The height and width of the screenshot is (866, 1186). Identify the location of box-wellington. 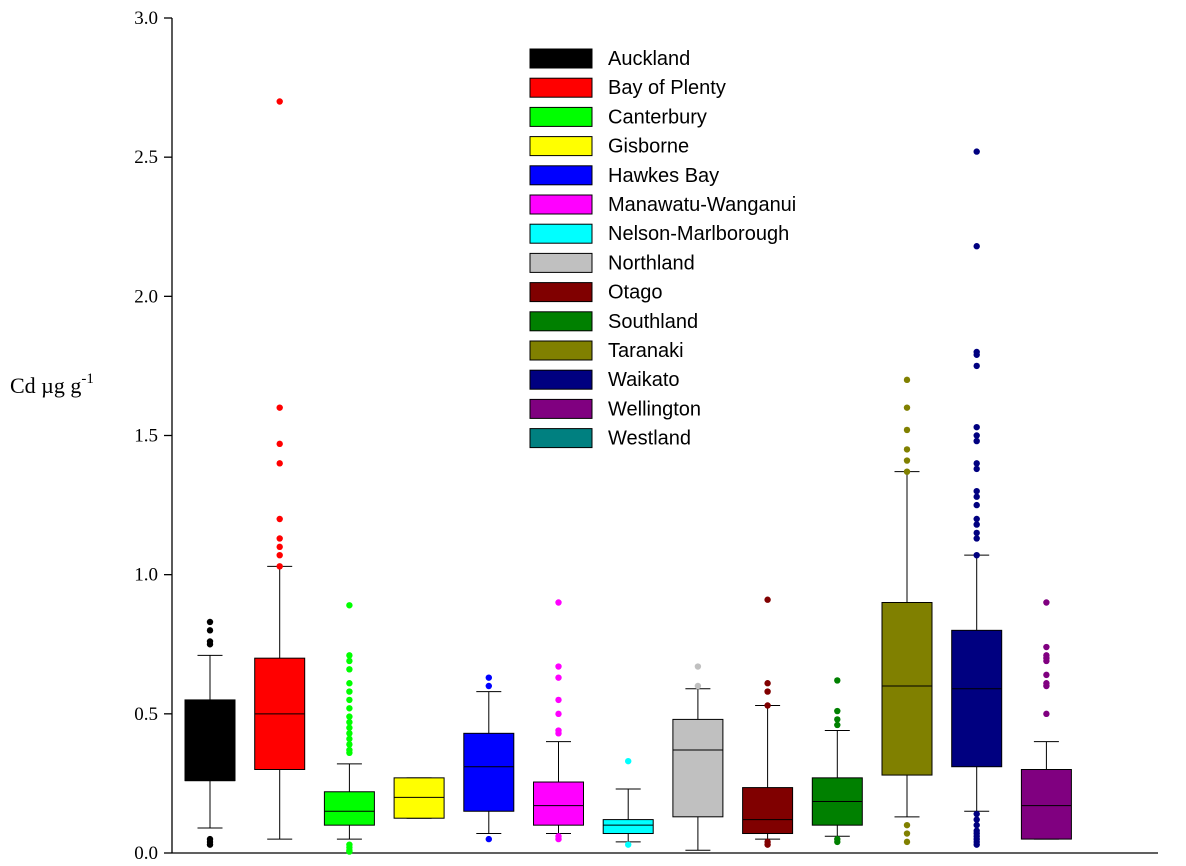
(1046, 719).